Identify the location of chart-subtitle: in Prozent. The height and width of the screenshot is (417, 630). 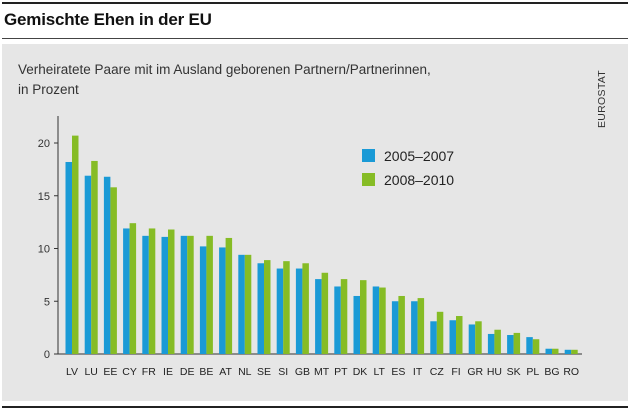
(48, 89).